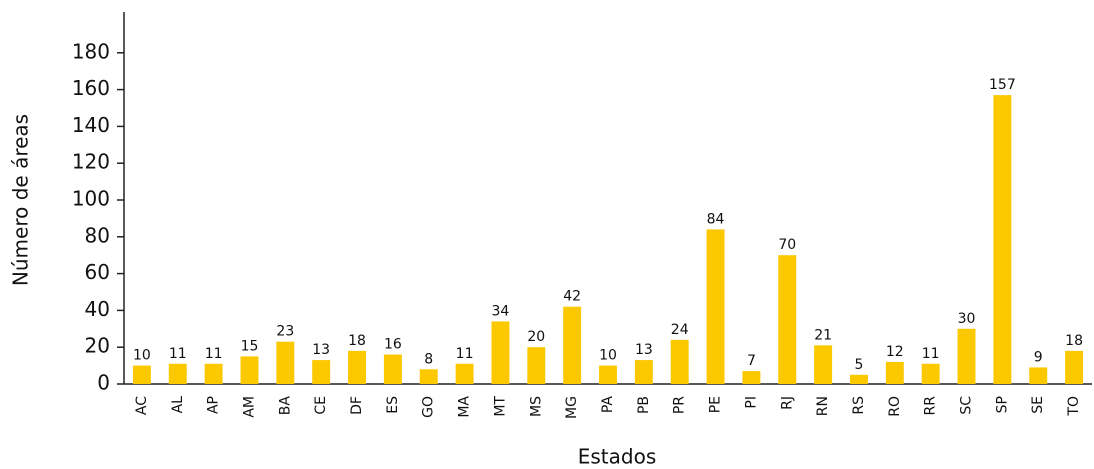 The height and width of the screenshot is (469, 1094). I want to click on value-label: 24, so click(680, 330).